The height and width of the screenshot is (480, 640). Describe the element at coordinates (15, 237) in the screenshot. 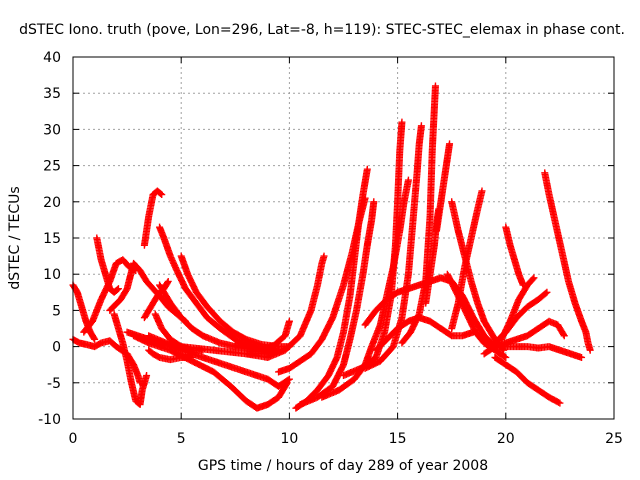

I see `y-axis-title: dSTEC / TECUs` at that location.